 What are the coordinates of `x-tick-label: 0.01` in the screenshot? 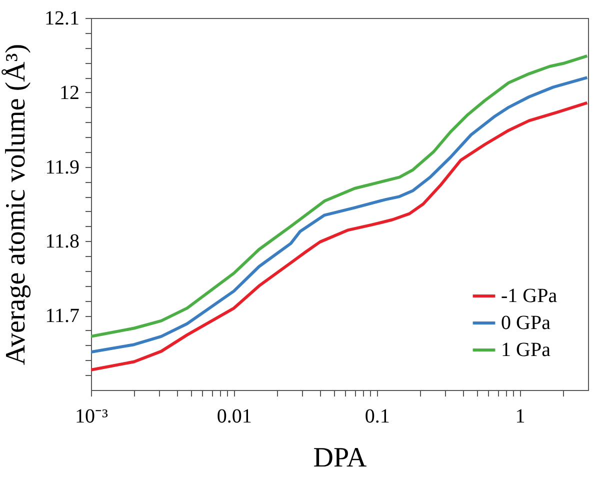 It's located at (234, 417).